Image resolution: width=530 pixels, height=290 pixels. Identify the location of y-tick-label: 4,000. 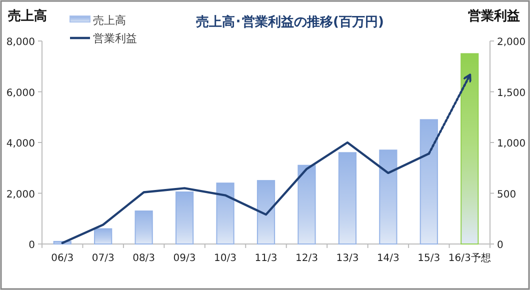
(20, 144).